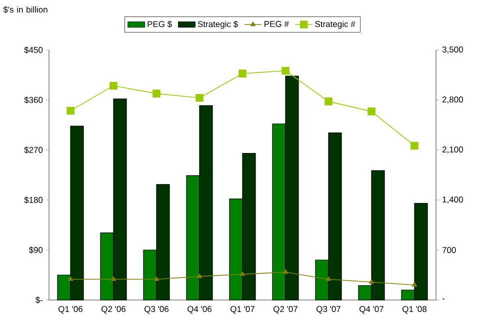 Image resolution: width=478 pixels, height=326 pixels. Describe the element at coordinates (452, 150) in the screenshot. I see `y2-tick-label: 2,100` at that location.